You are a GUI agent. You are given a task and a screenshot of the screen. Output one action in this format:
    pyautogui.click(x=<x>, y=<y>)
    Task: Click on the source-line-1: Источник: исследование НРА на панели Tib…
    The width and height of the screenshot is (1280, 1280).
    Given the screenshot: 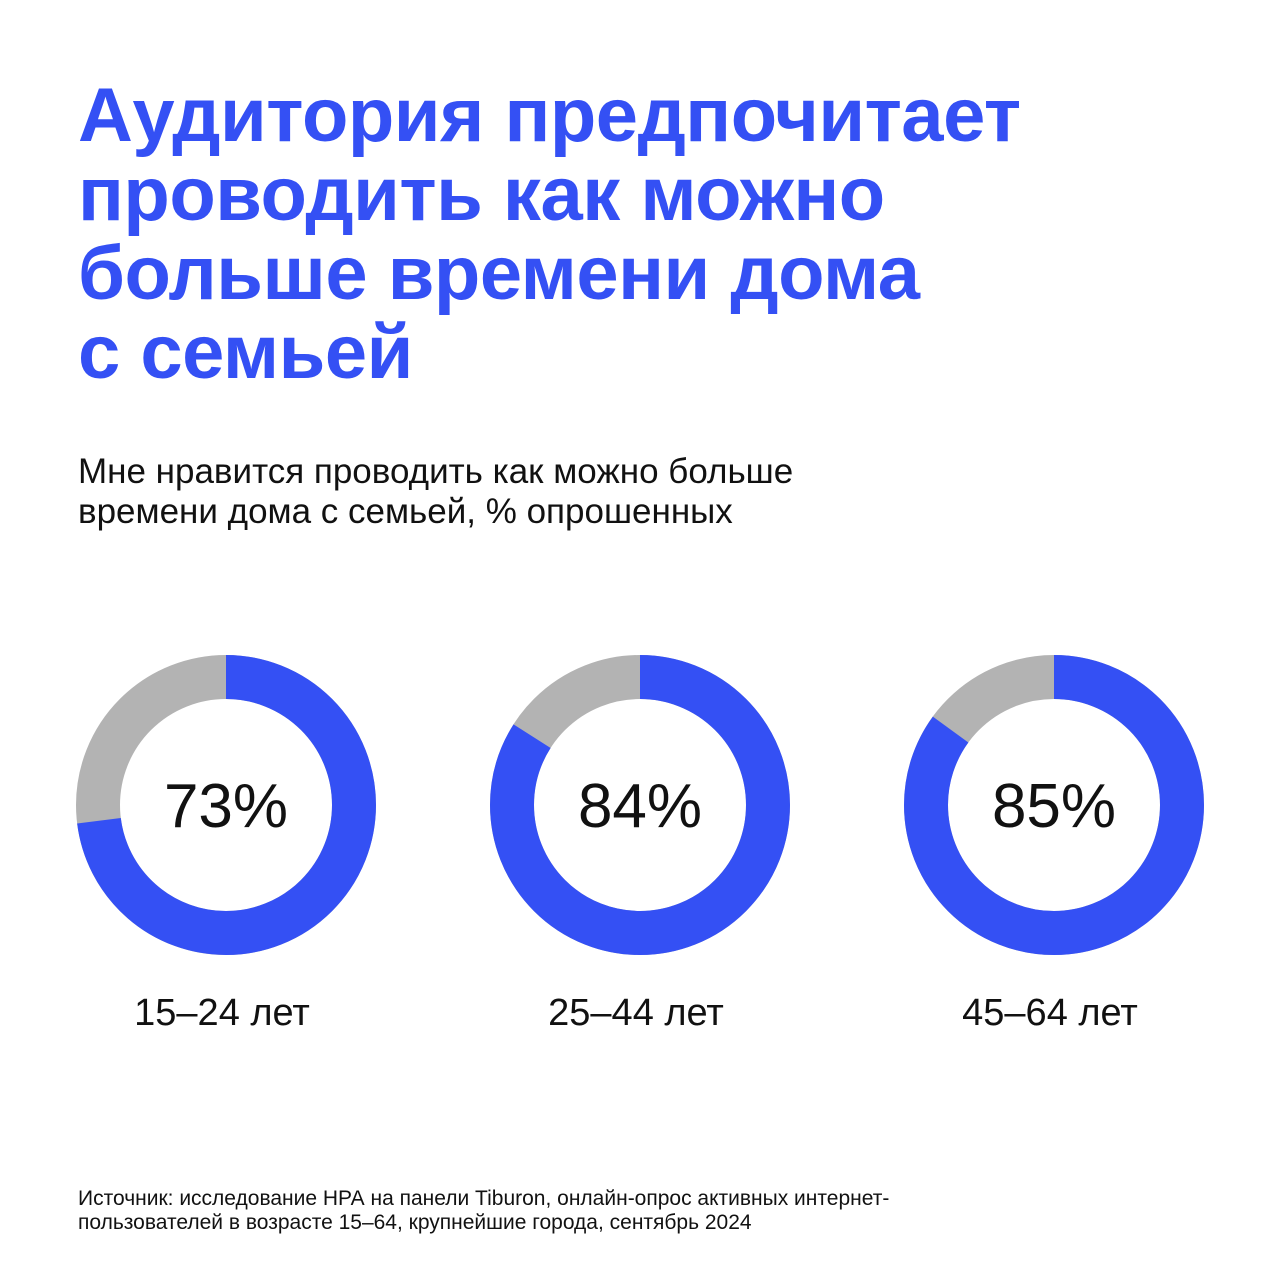 What is the action you would take?
    pyautogui.click(x=484, y=1198)
    